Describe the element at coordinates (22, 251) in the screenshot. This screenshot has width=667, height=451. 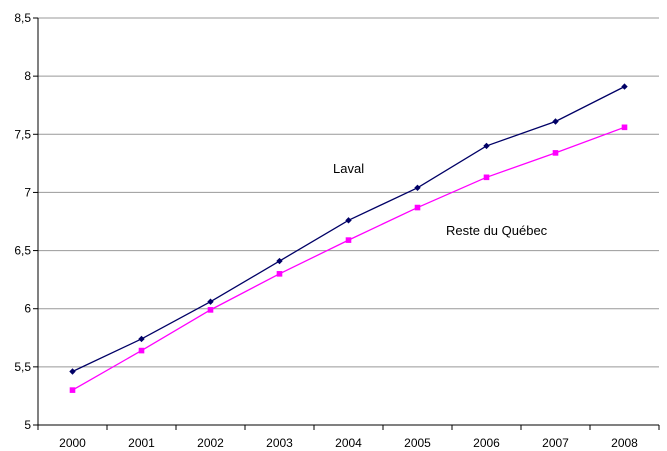
I see `y-tick-label: 6,5` at that location.